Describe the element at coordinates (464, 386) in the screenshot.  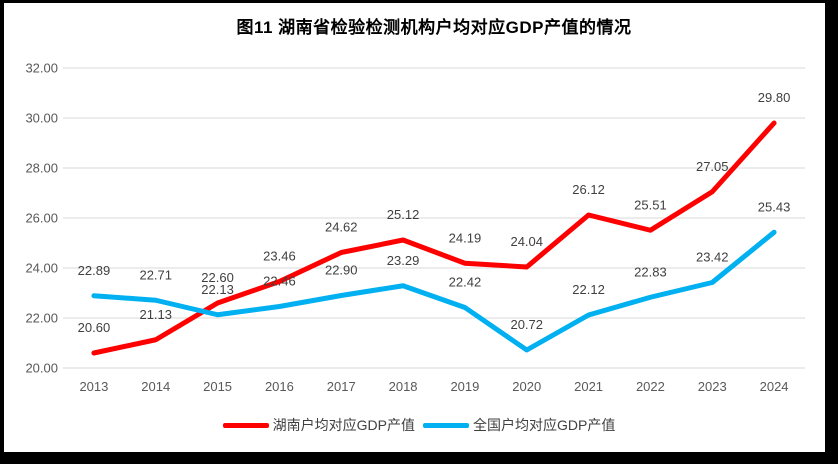
I see `x-tick-label: 2019` at that location.